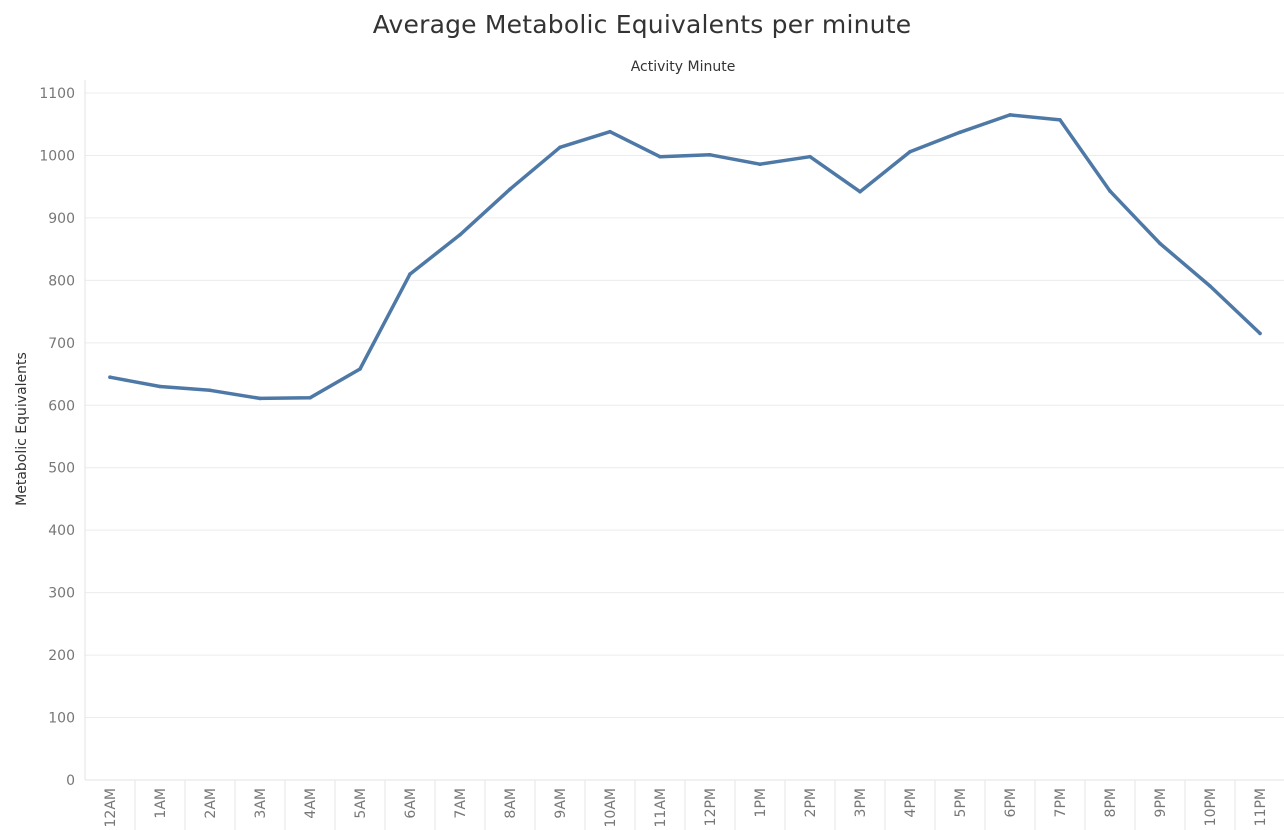 The image size is (1284, 830). What do you see at coordinates (411, 803) in the screenshot?
I see `x-tick-label: 6AM` at bounding box center [411, 803].